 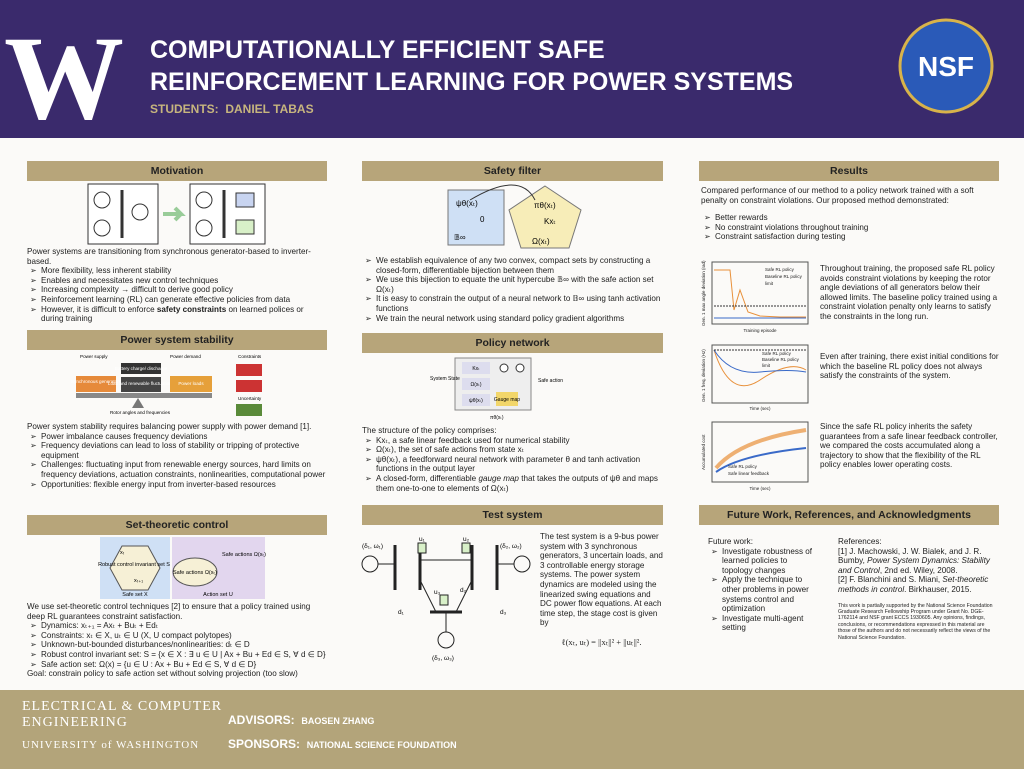 I want to click on item: Constraint satisfaction during testing, so click(x=851, y=237).